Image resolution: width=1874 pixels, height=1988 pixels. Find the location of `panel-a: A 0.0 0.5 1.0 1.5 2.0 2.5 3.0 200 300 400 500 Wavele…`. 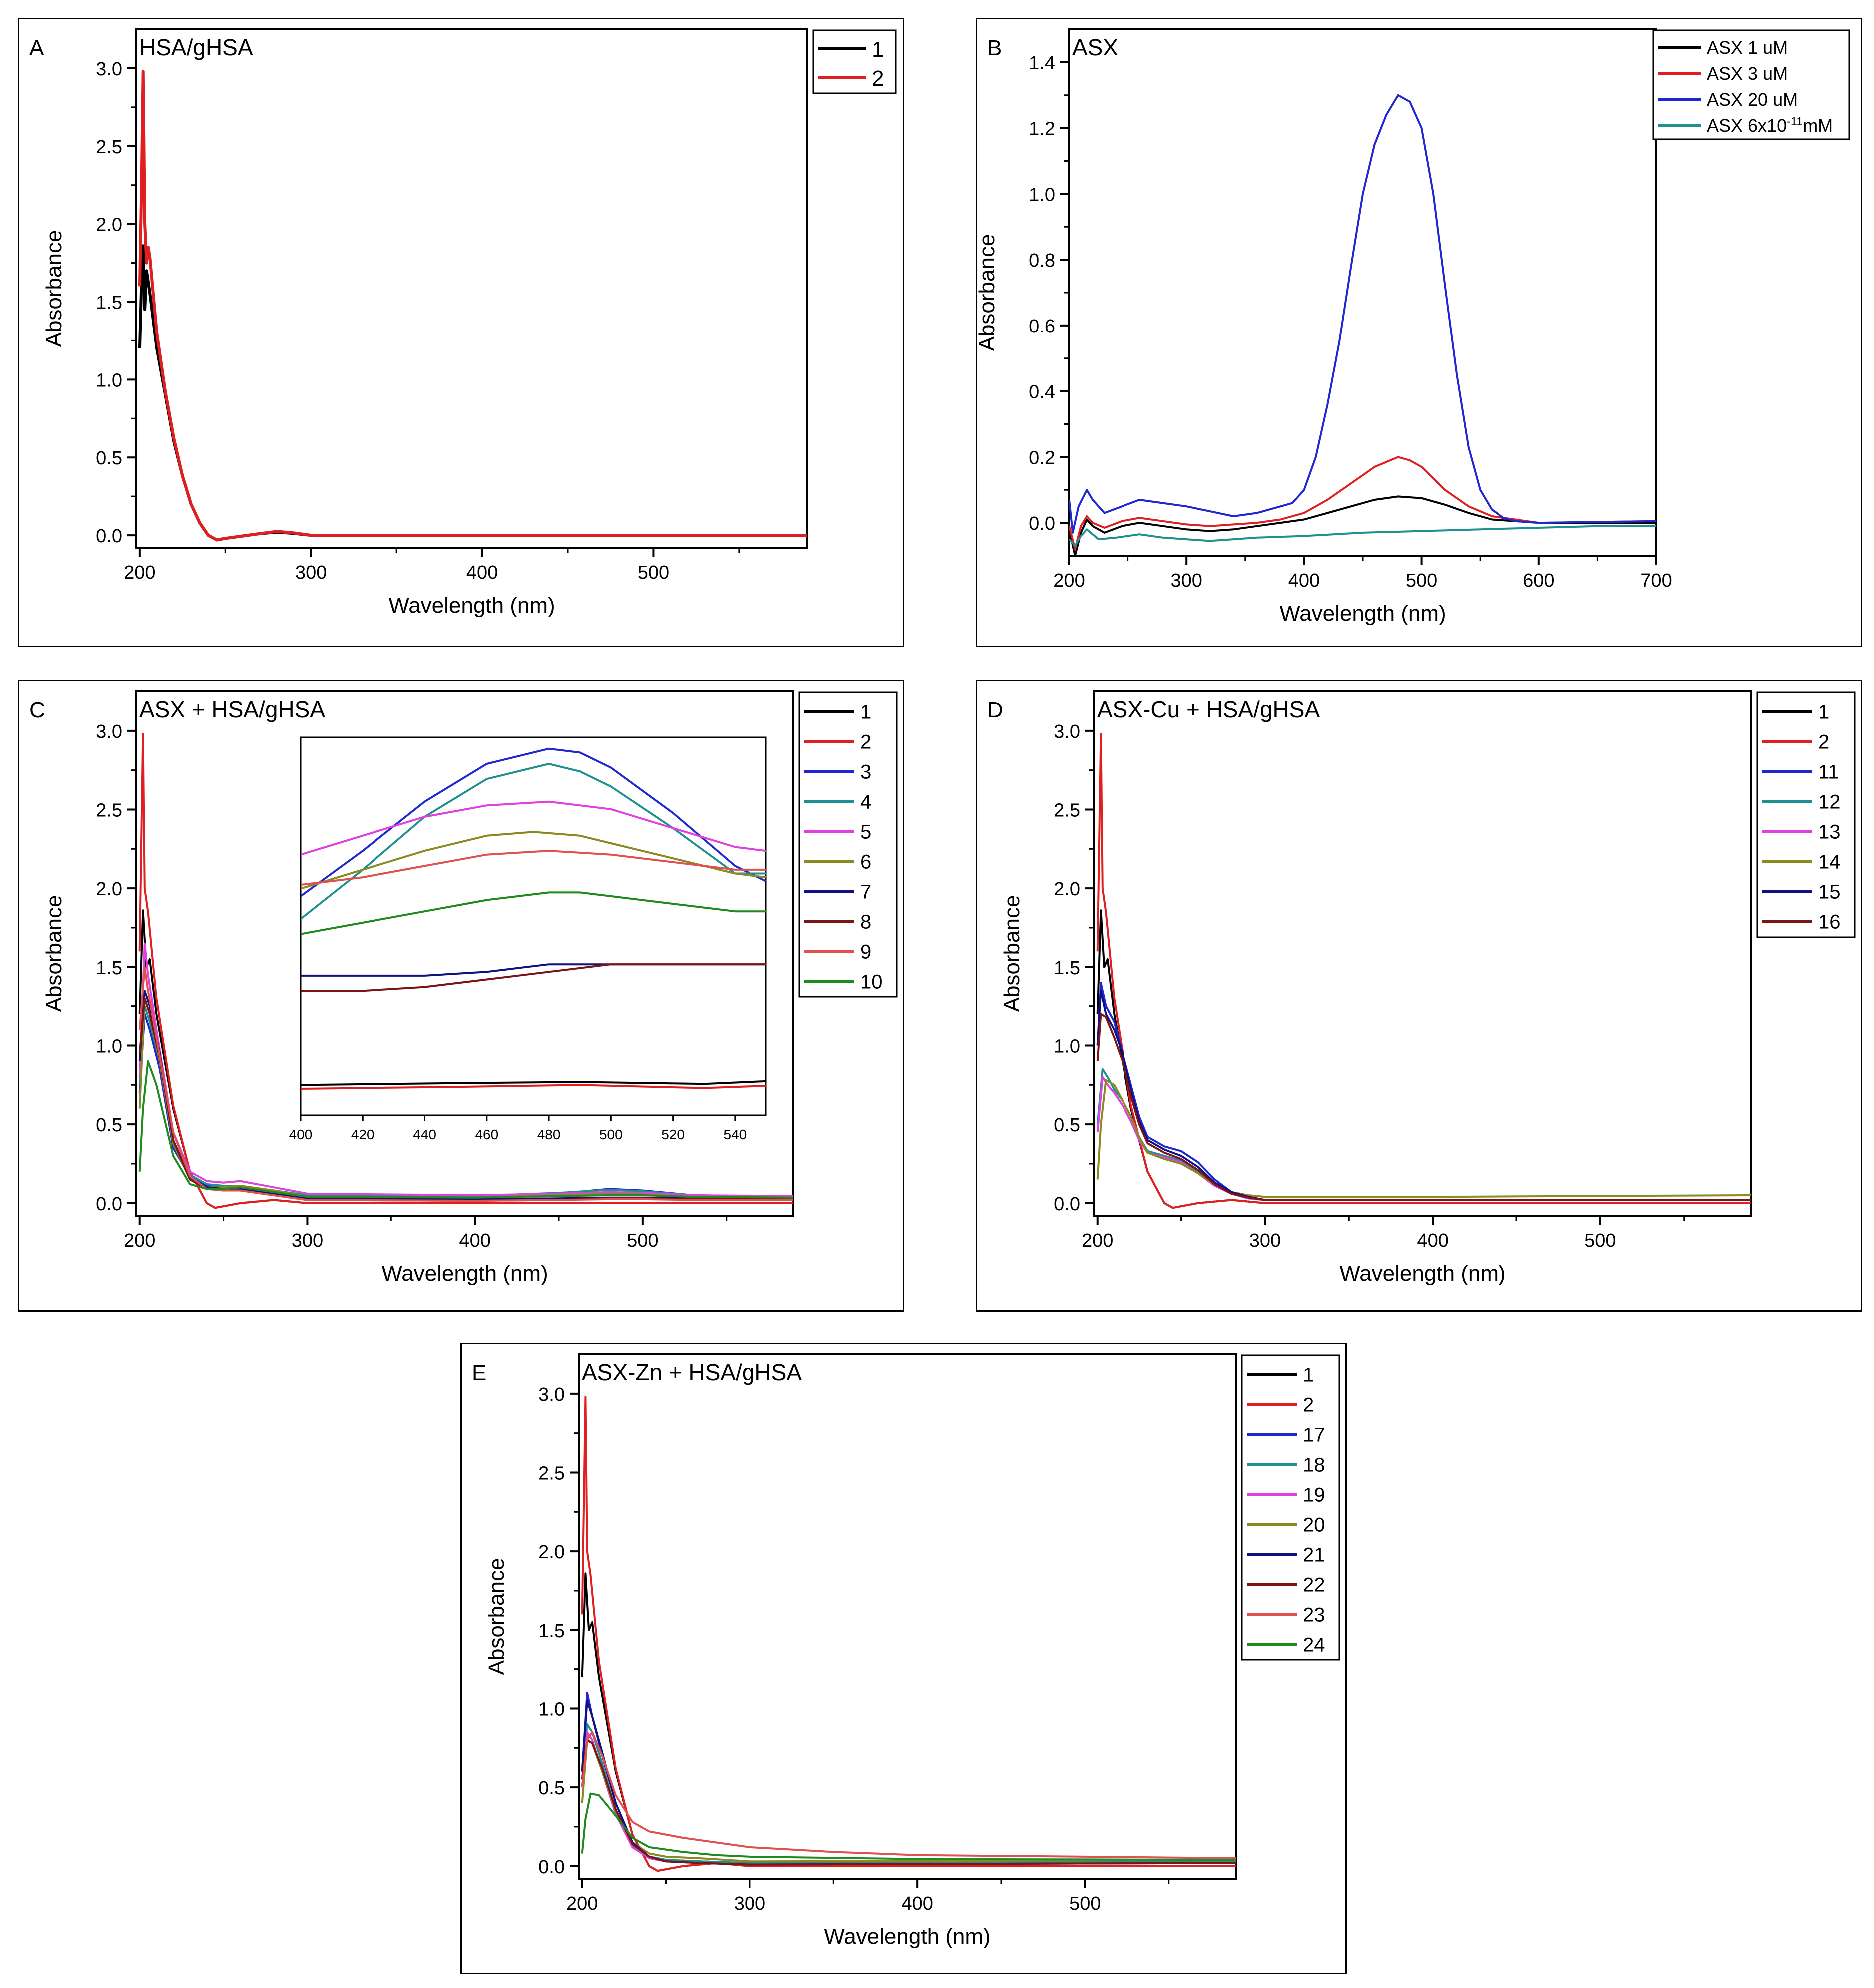

panel-a: A 0.0 0.5 1.0 1.5 2.0 2.5 3.0 200 300 400 500 Wavele… is located at coordinates (461, 332).